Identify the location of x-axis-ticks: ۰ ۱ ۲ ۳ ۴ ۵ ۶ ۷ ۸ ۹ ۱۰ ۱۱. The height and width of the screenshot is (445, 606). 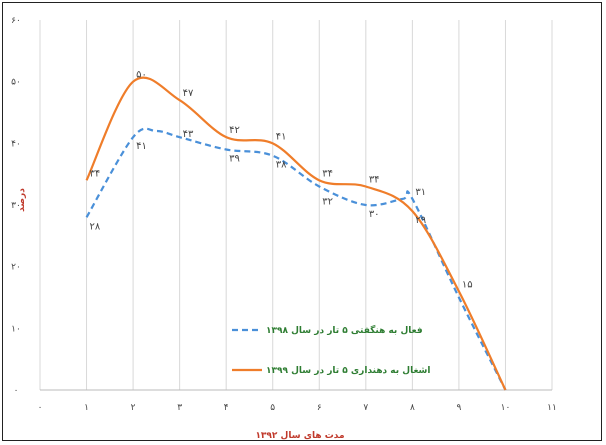
(297, 408).